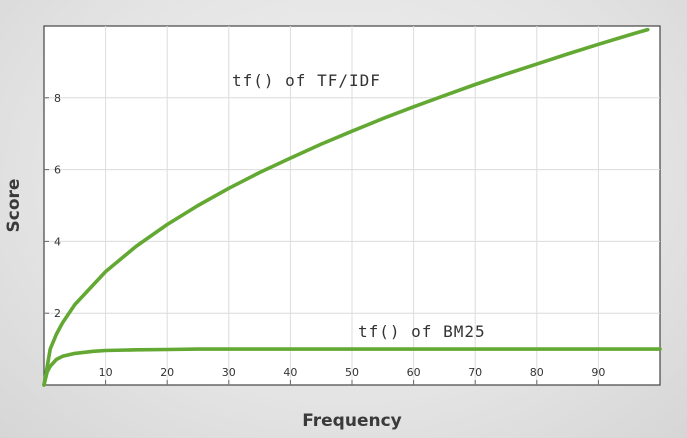 The image size is (687, 438). I want to click on y-tick-label: 6, so click(57, 170).